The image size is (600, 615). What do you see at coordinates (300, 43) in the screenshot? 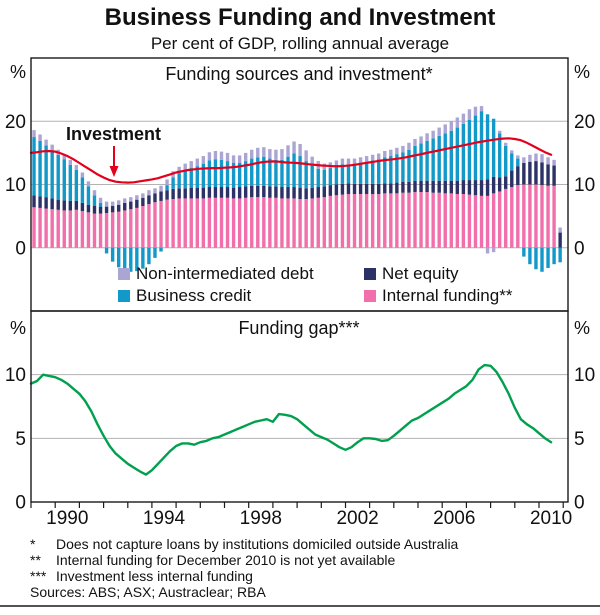
I see `page-subtitle: Per cent of GDP, rolling annual average` at bounding box center [300, 43].